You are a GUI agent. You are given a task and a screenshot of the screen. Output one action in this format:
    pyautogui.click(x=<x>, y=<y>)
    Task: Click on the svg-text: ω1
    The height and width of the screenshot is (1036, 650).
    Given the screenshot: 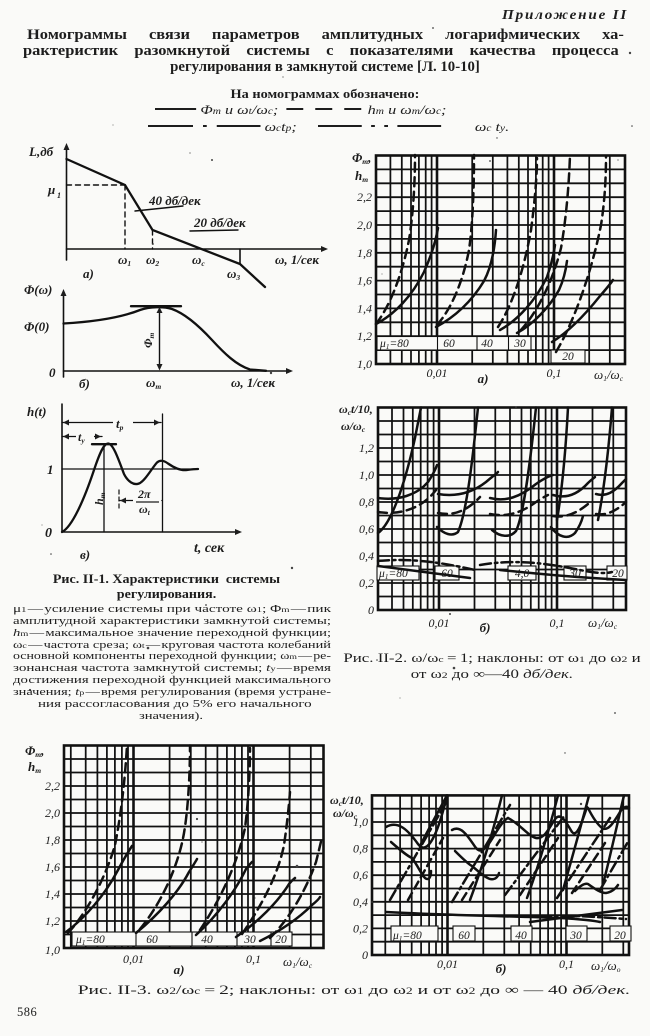 What is the action you would take?
    pyautogui.click(x=124, y=260)
    